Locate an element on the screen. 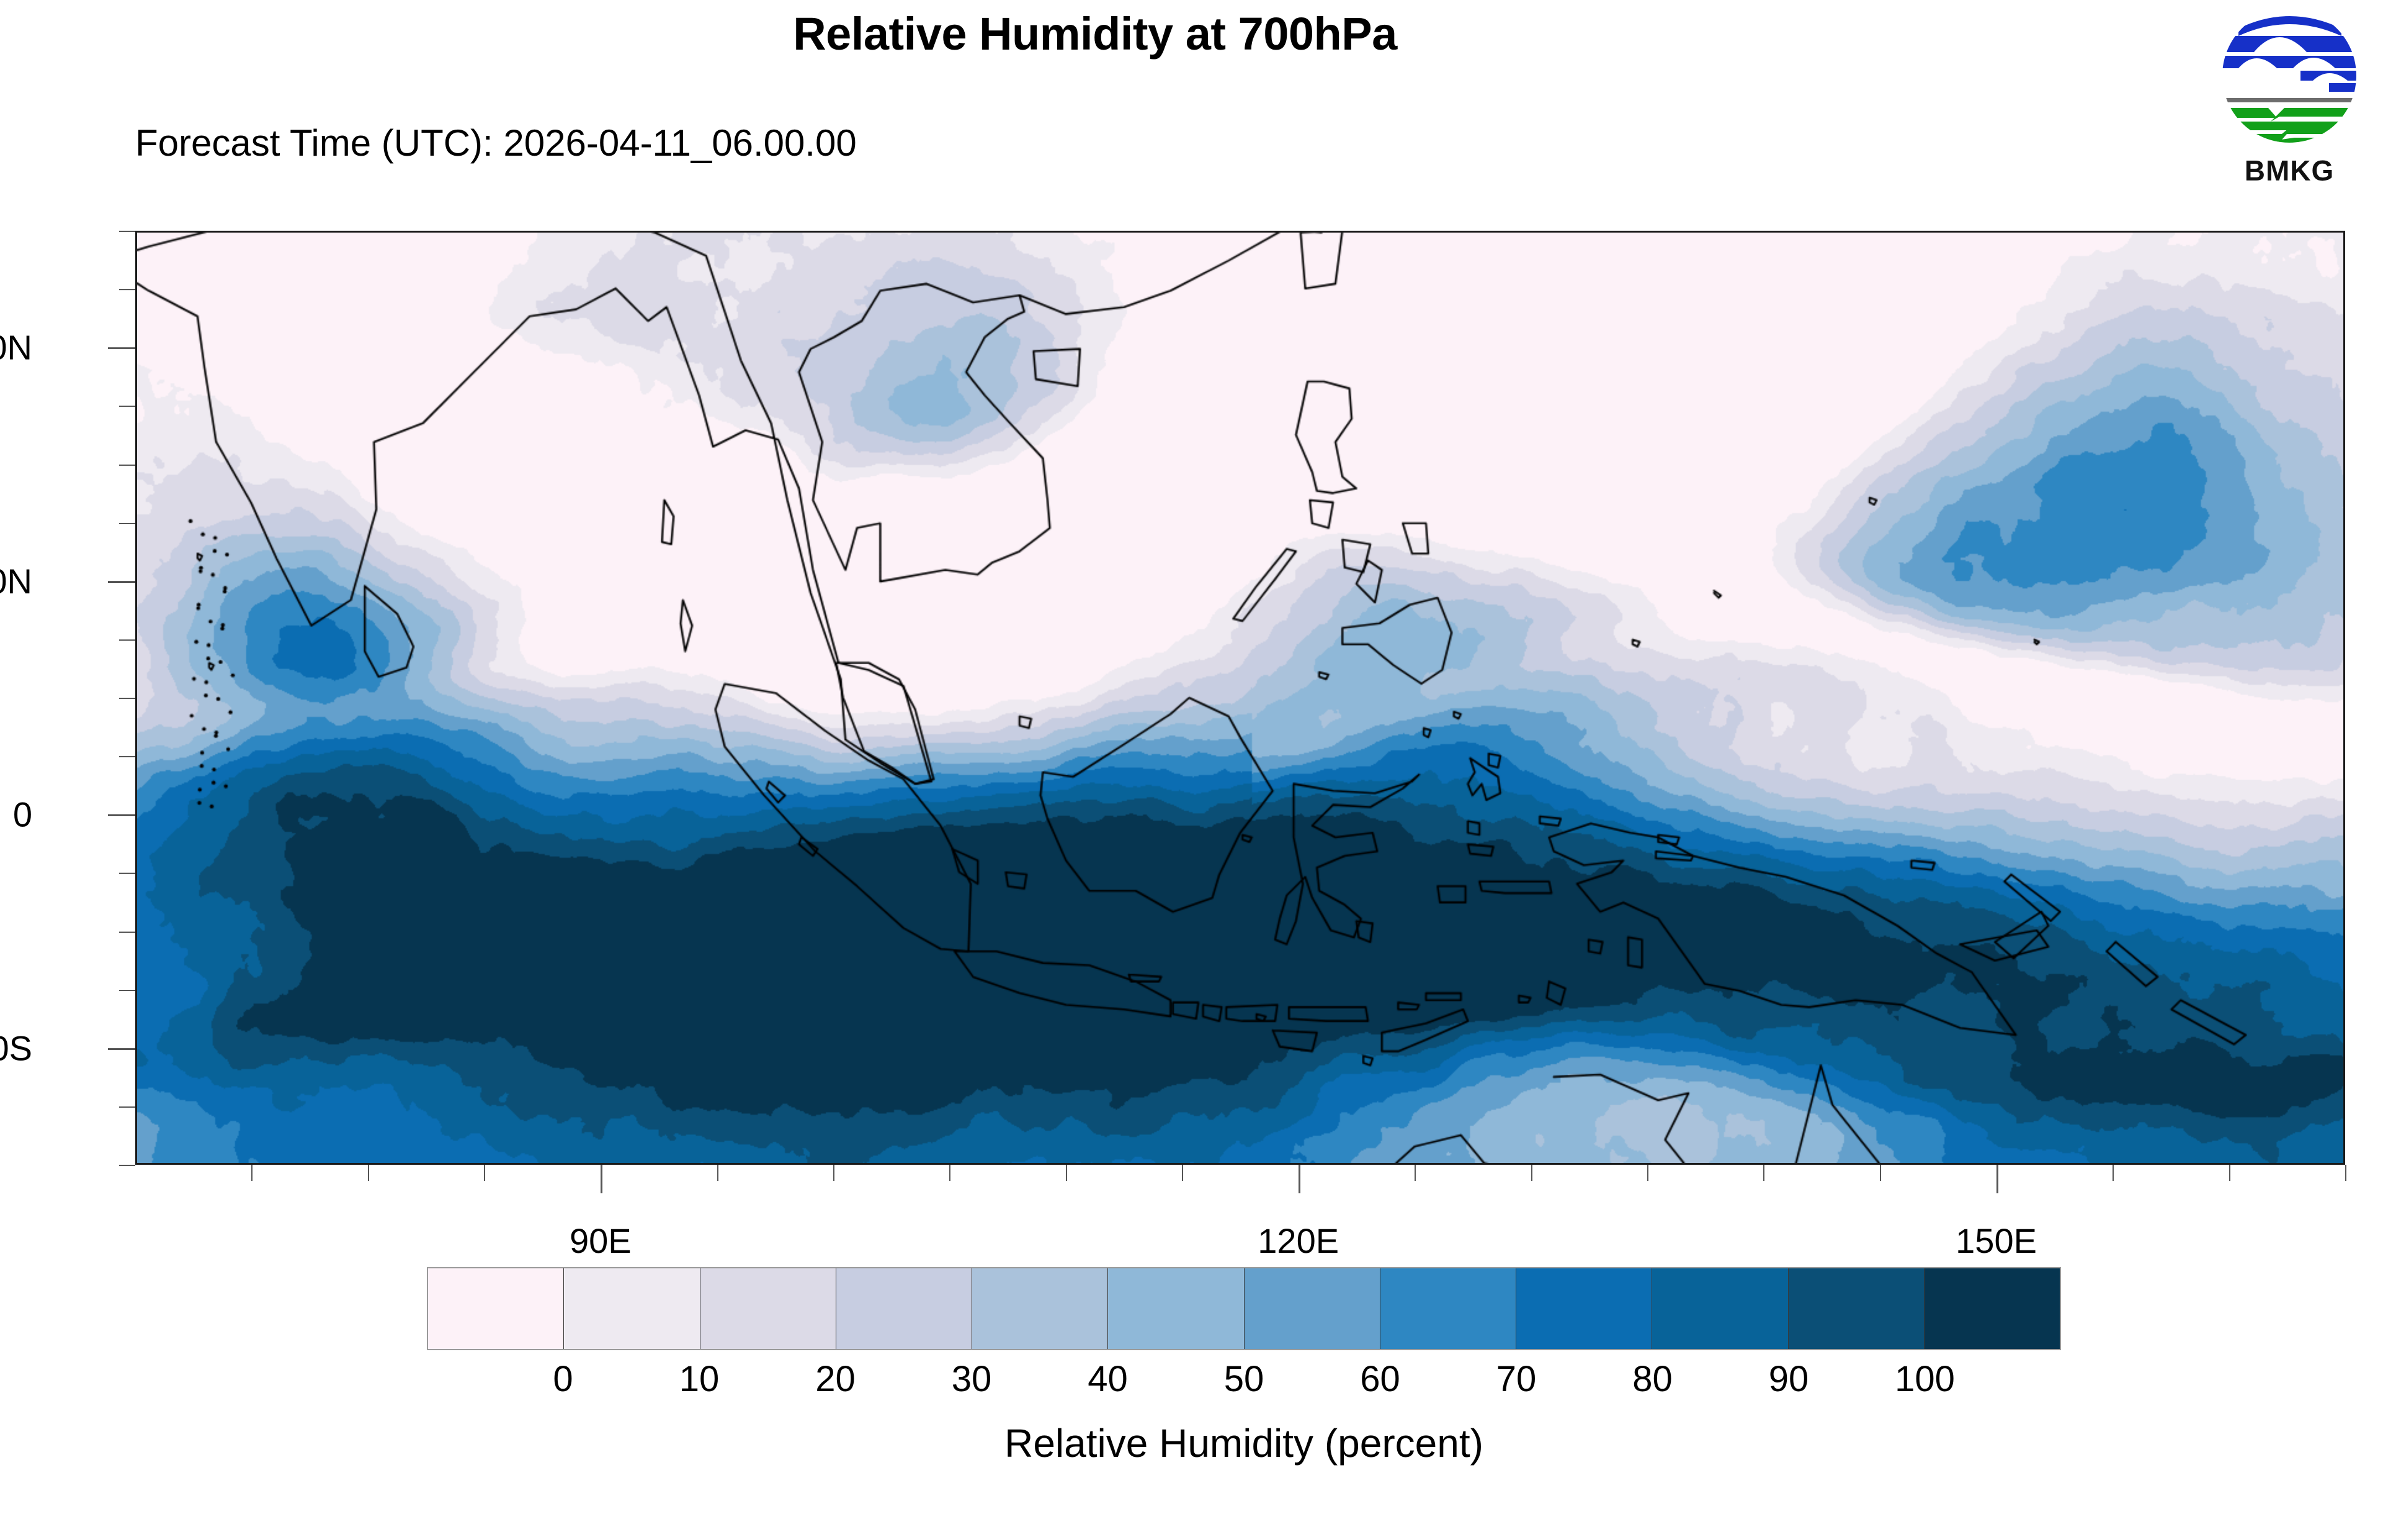  forecast-time-label: Forecast Time (UTC): 2026-04-11_06.00.00 is located at coordinates (496, 143).